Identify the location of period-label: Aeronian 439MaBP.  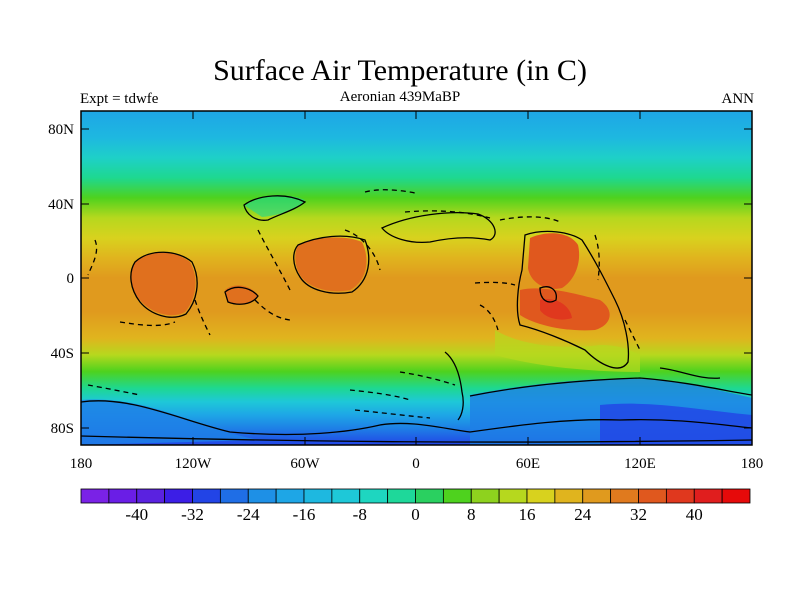
(400, 97).